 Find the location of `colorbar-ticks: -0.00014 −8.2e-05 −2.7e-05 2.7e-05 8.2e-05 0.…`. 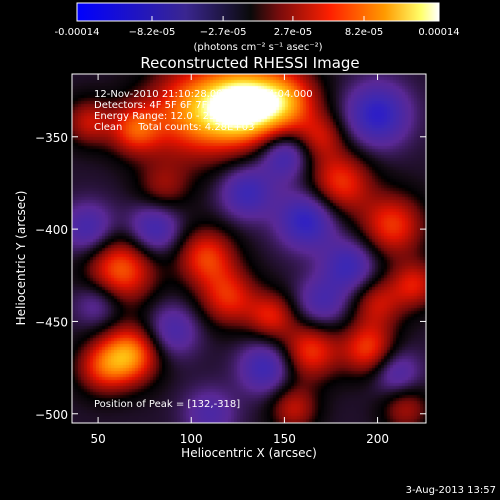

colorbar-ticks: -0.00014 −8.2e-05 −2.7e-05 2.7e-05 8.2e-05 0.… is located at coordinates (257, 27).